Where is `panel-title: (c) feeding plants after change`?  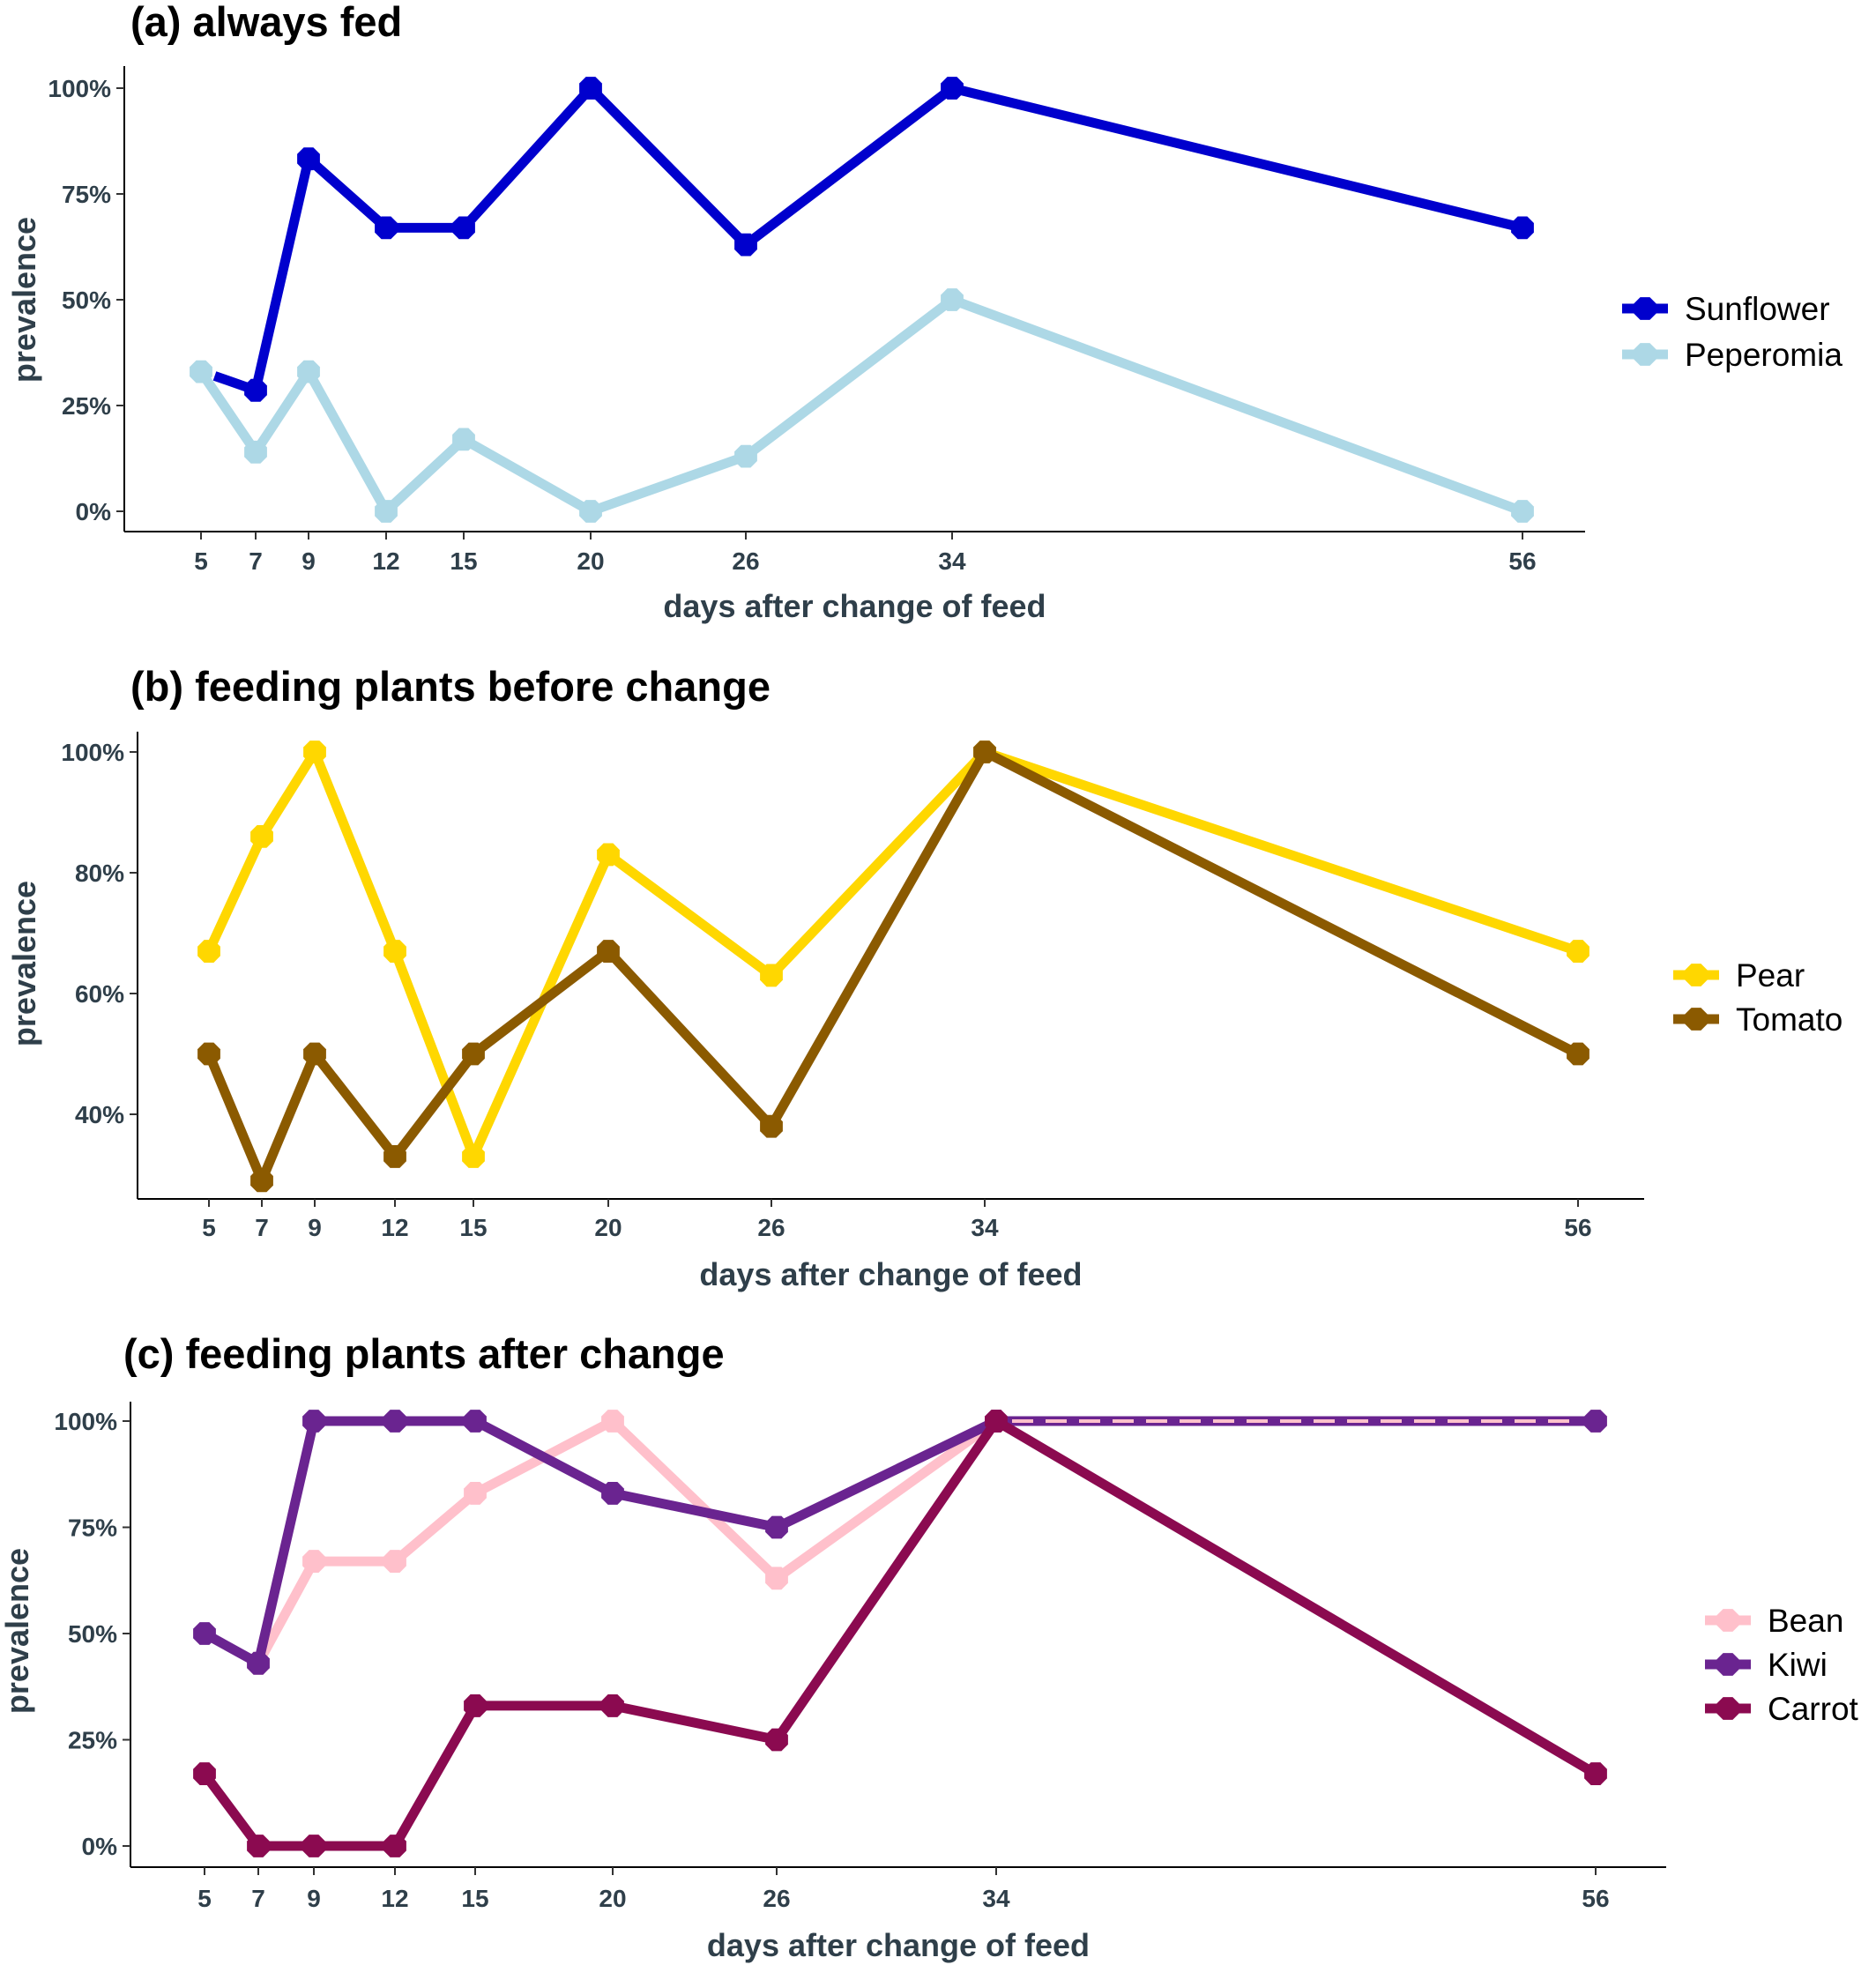
panel-title: (c) feeding plants after change is located at coordinates (424, 1354).